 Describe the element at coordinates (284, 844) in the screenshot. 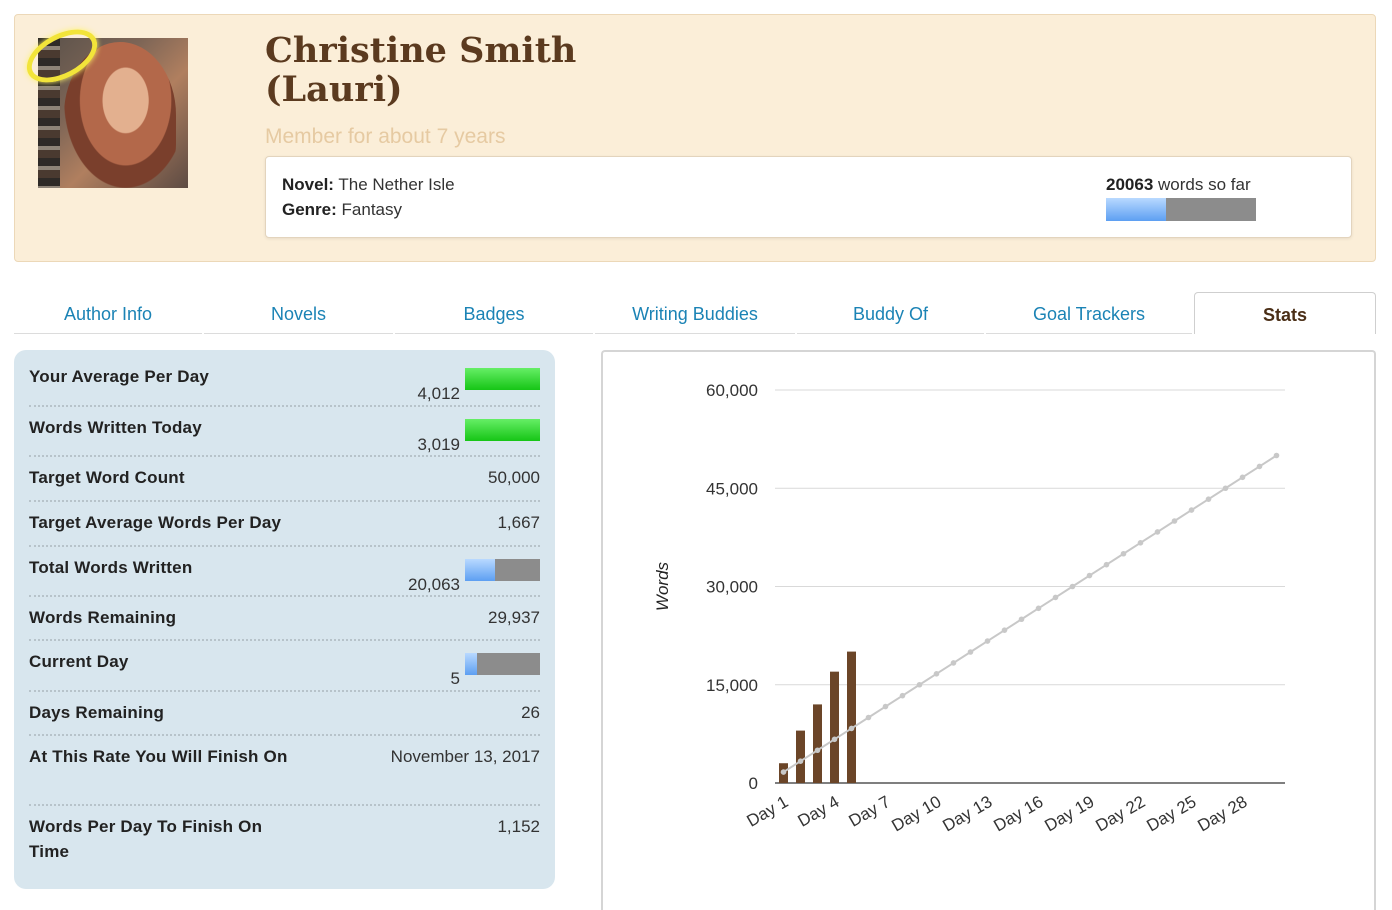

I see `stat-row-words-per-day-to-finish-on-time: Words Per Day To Finish On Time 1,152` at that location.